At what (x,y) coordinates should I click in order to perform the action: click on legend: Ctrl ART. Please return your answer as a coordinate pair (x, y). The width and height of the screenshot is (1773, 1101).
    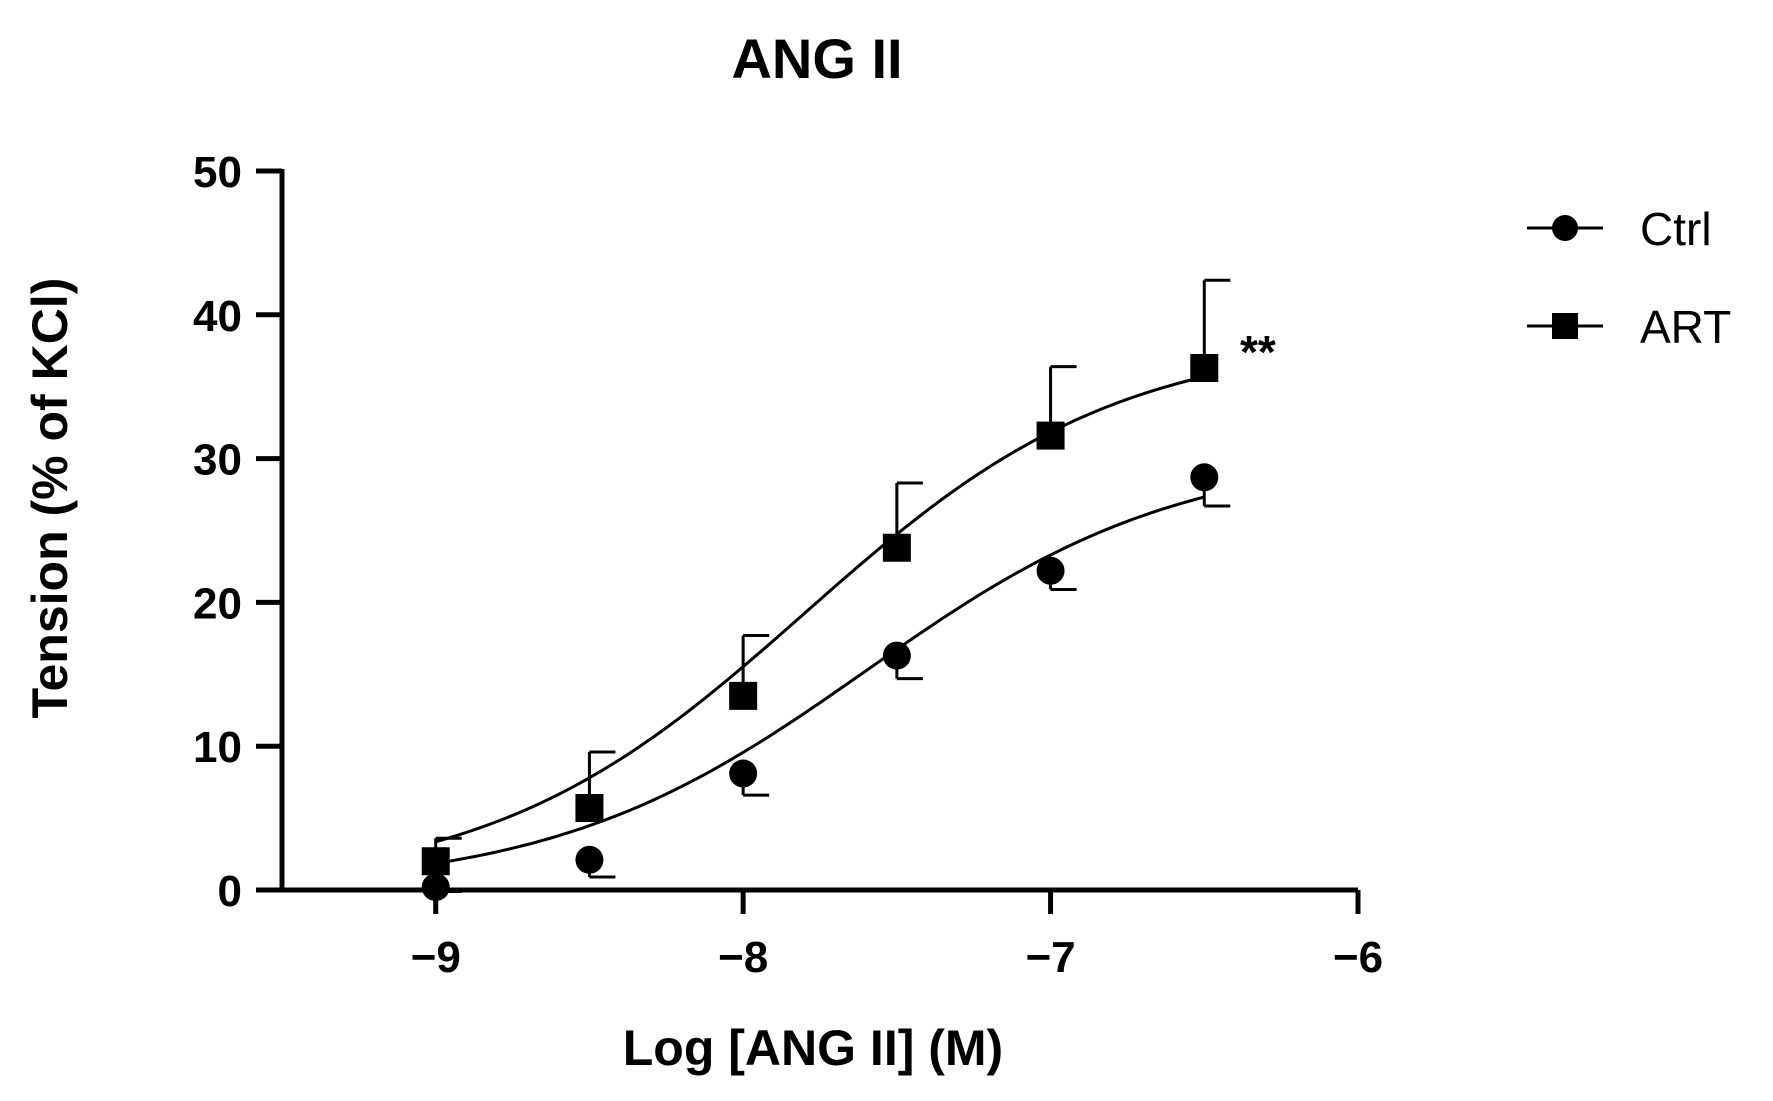
    Looking at the image, I should click on (1629, 278).